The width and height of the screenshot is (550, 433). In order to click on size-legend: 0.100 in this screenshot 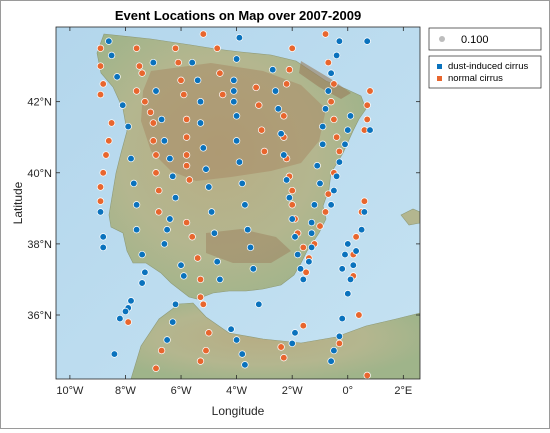, I will do `click(485, 39)`.